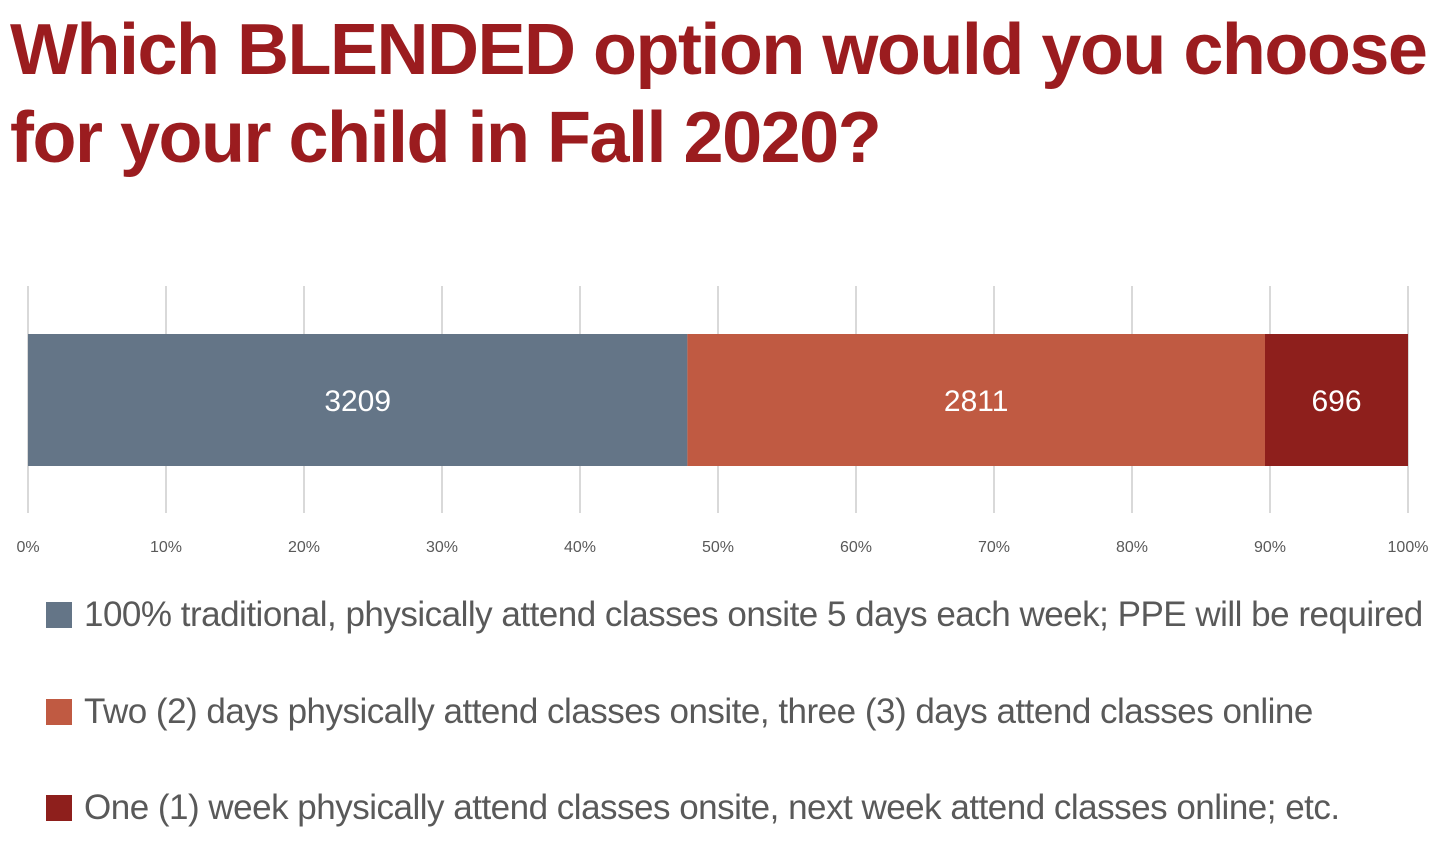 The height and width of the screenshot is (866, 1454). I want to click on x-tick-label: 70%, so click(994, 547).